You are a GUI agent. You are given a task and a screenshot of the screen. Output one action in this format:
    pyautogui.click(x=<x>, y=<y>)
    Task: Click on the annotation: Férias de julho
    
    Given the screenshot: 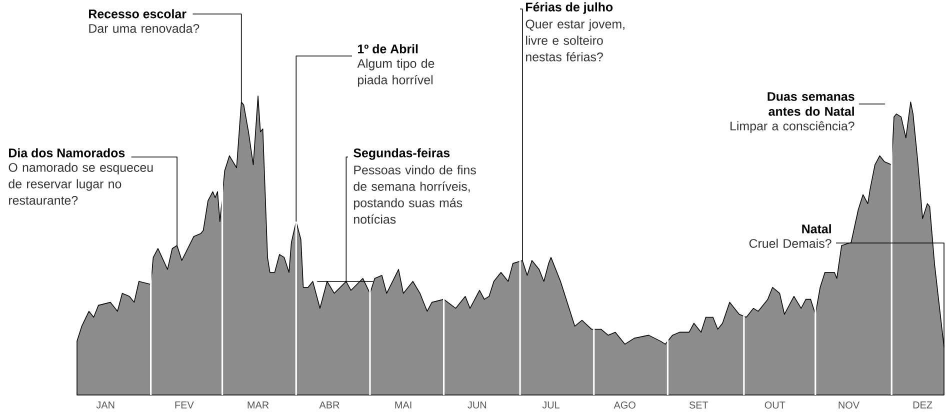 What is the action you would take?
    pyautogui.click(x=569, y=8)
    